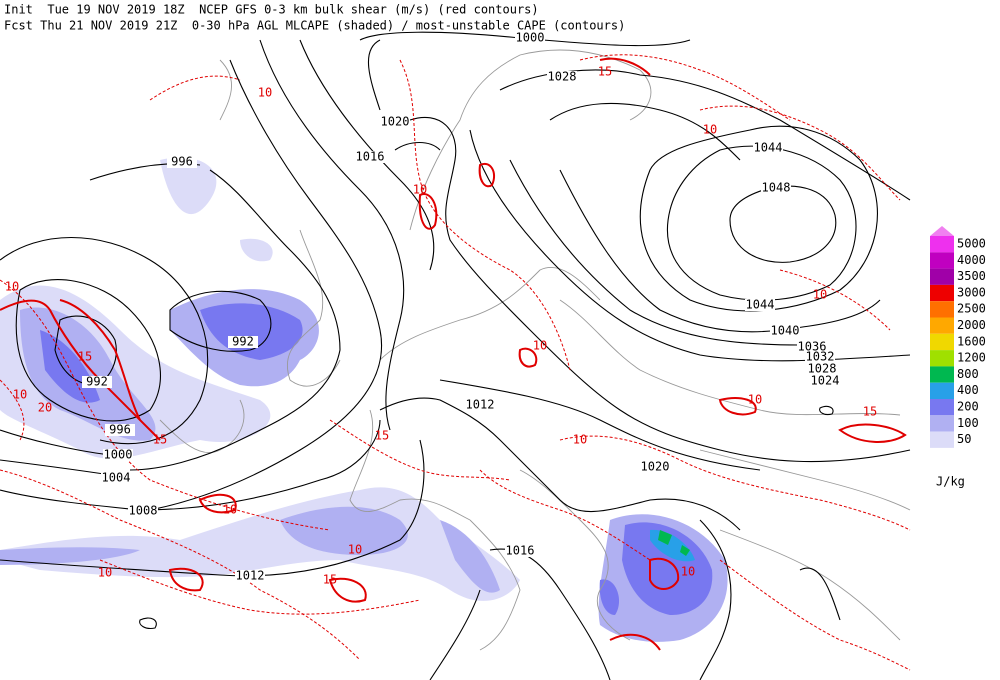 The image size is (1000, 680). I want to click on legend-arrow, so click(942, 231).